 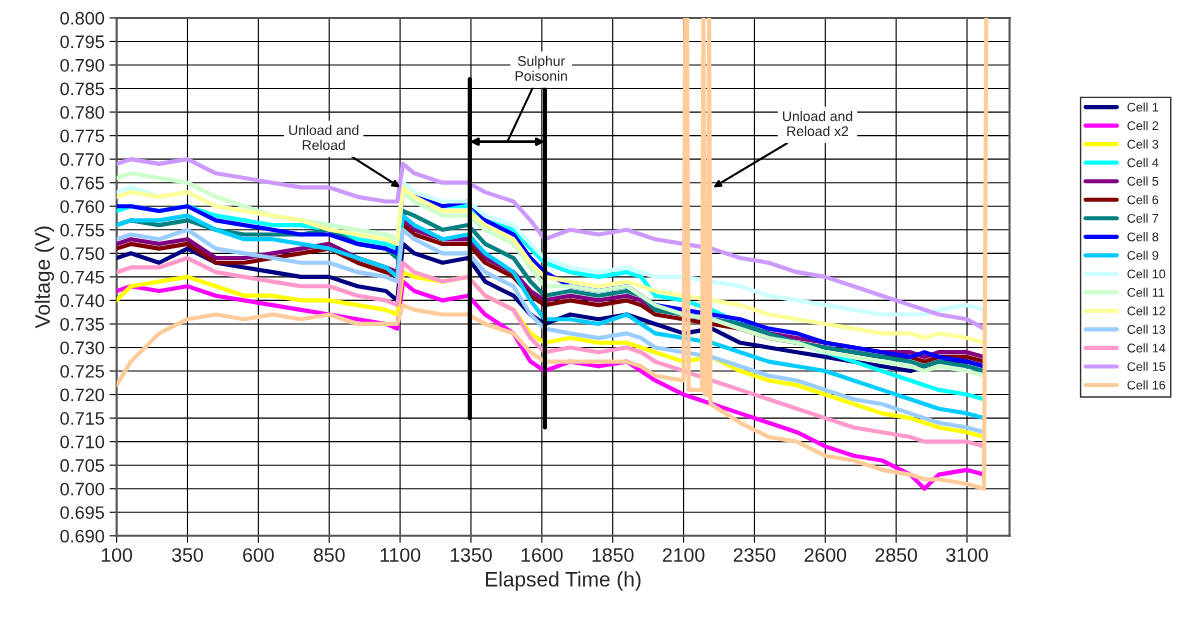 What do you see at coordinates (82, 89) in the screenshot?
I see `y-tick-label: 0.785` at bounding box center [82, 89].